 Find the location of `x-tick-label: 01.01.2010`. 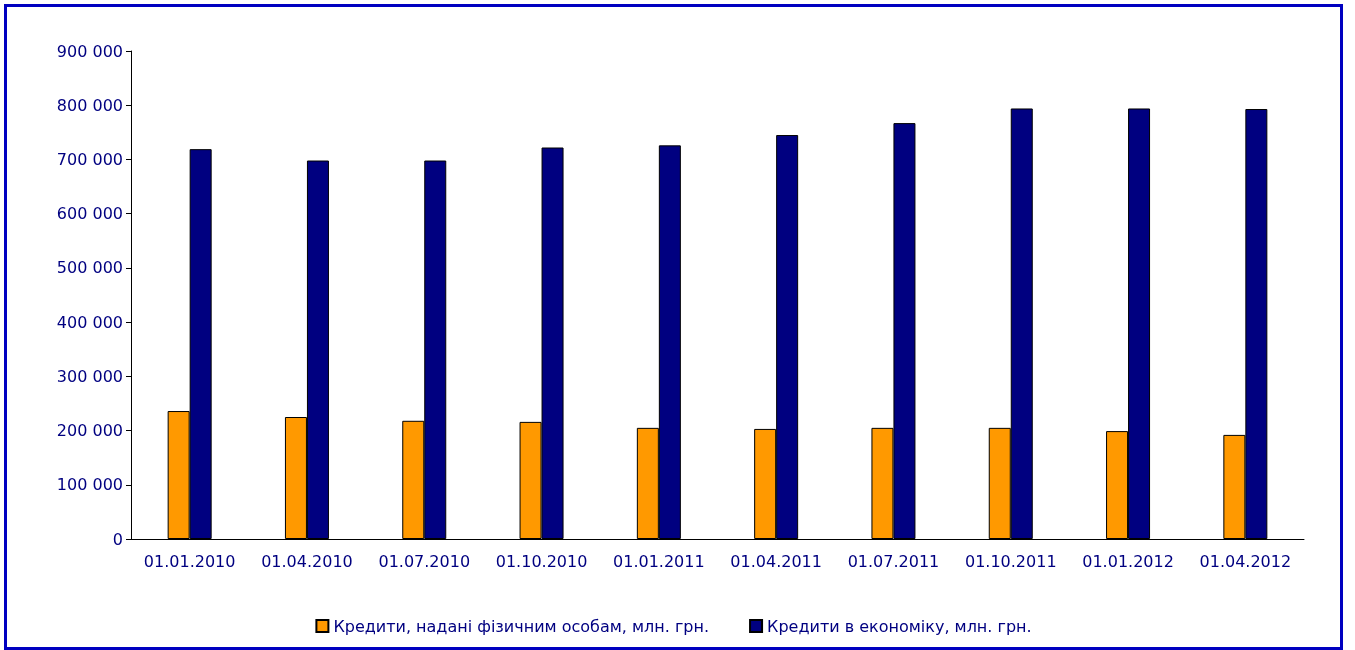

x-tick-label: 01.01.2010 is located at coordinates (189, 561).